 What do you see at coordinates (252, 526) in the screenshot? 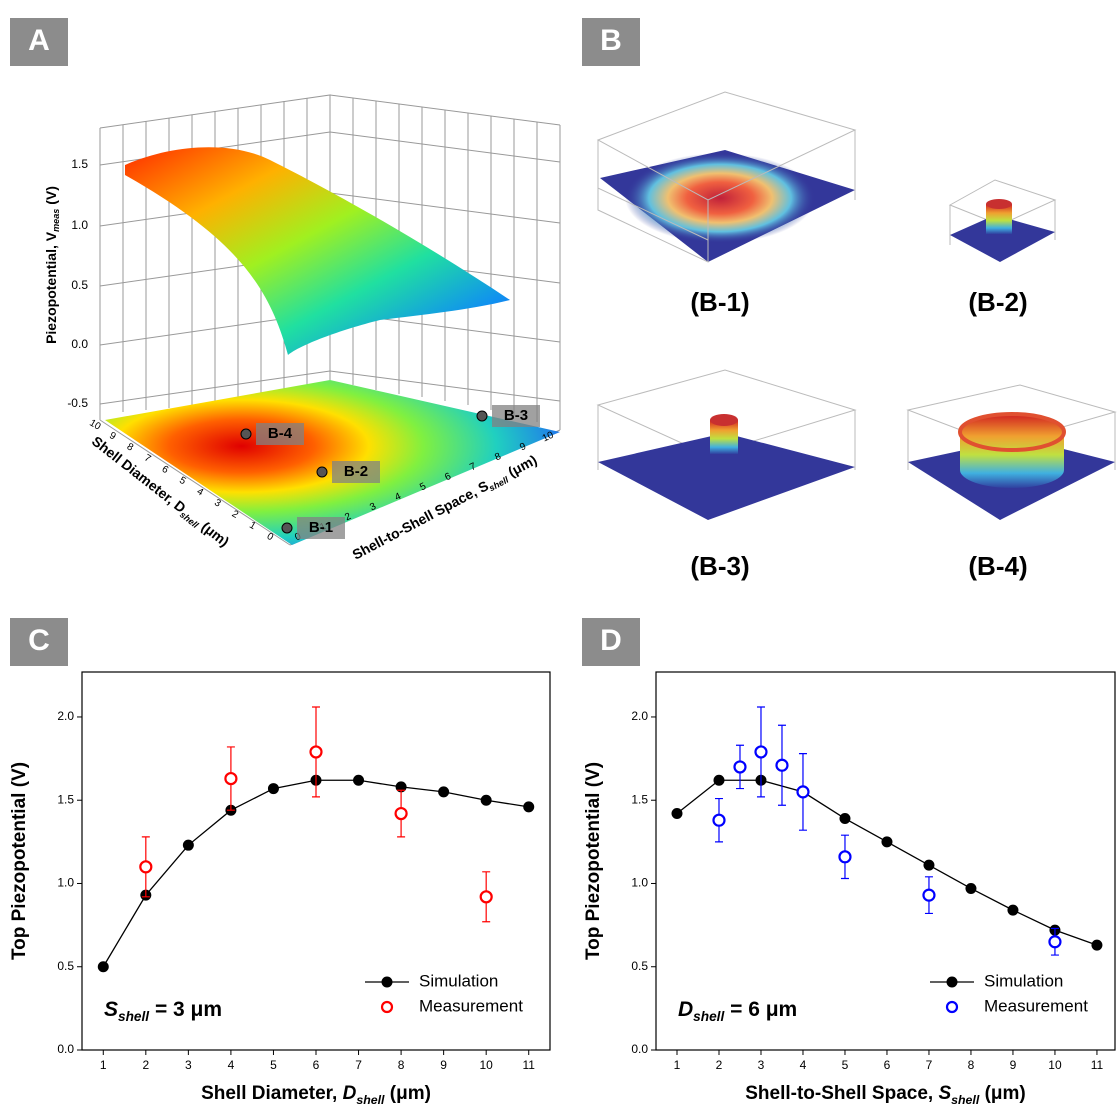
I see `d-tick-label: 1` at bounding box center [252, 526].